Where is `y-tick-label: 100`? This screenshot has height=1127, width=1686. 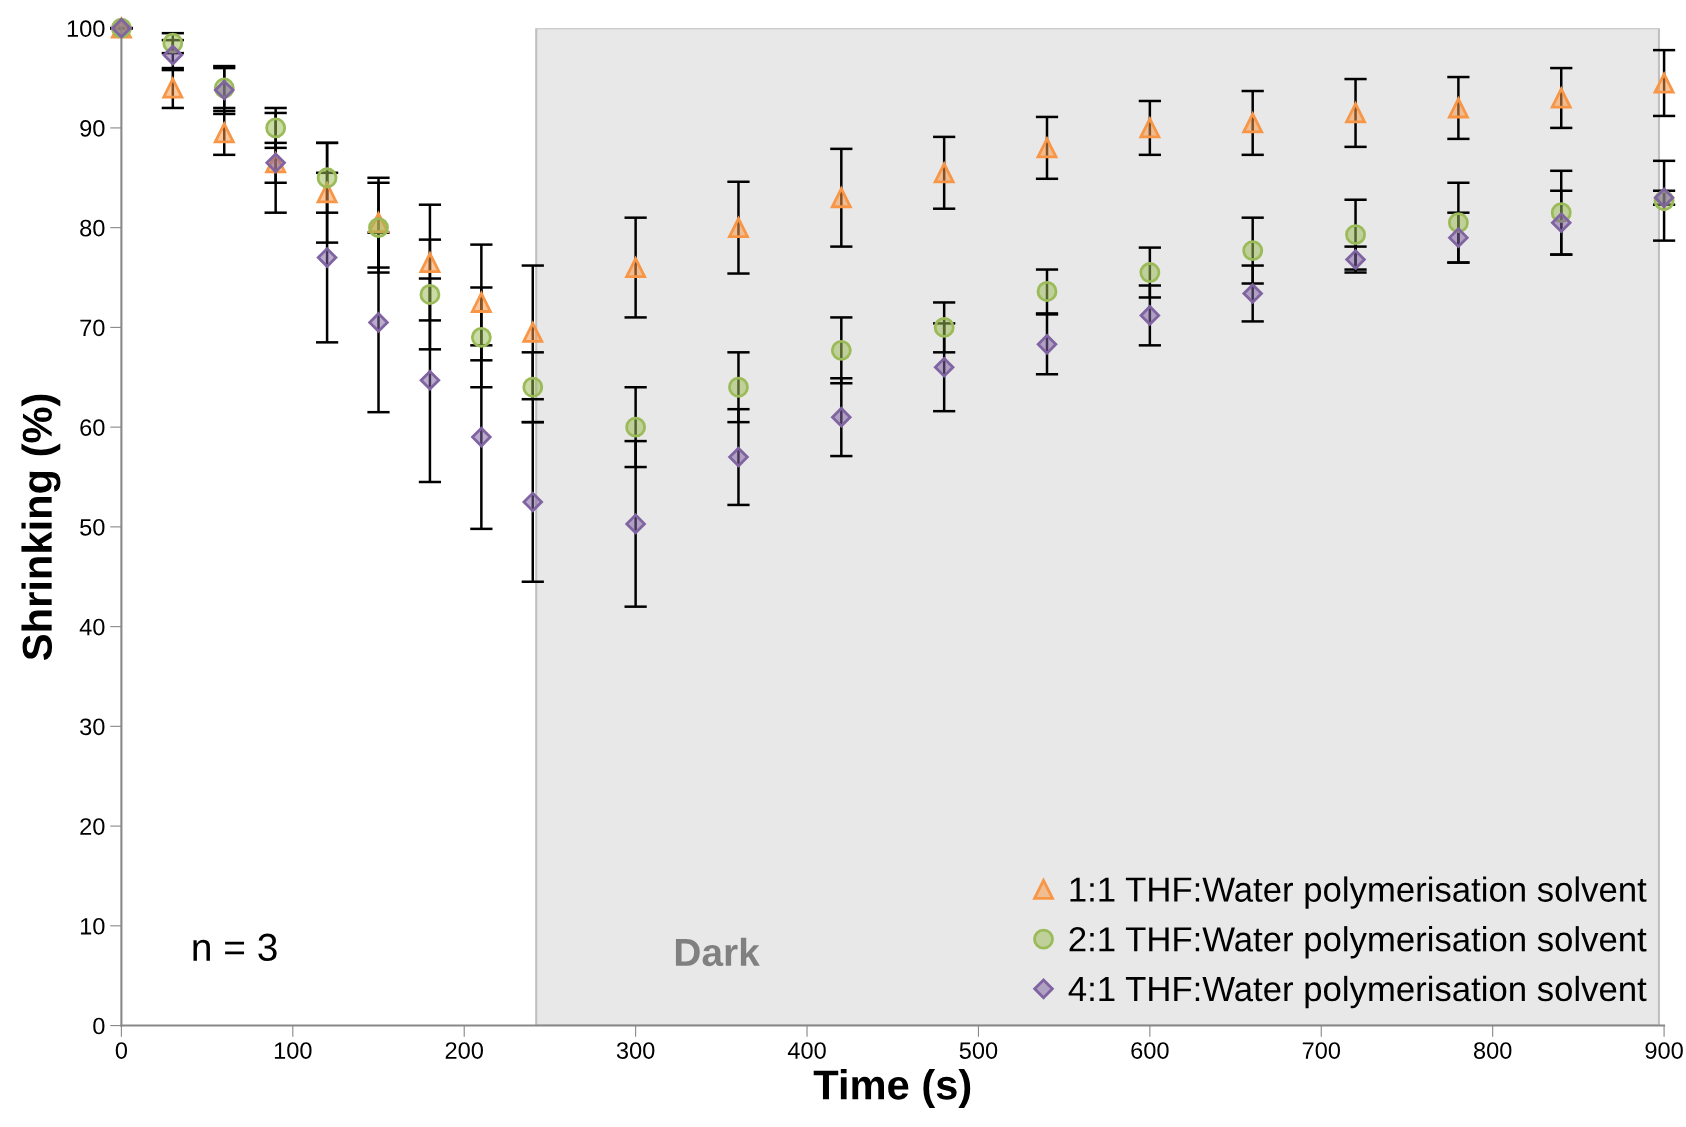 y-tick-label: 100 is located at coordinates (86, 28).